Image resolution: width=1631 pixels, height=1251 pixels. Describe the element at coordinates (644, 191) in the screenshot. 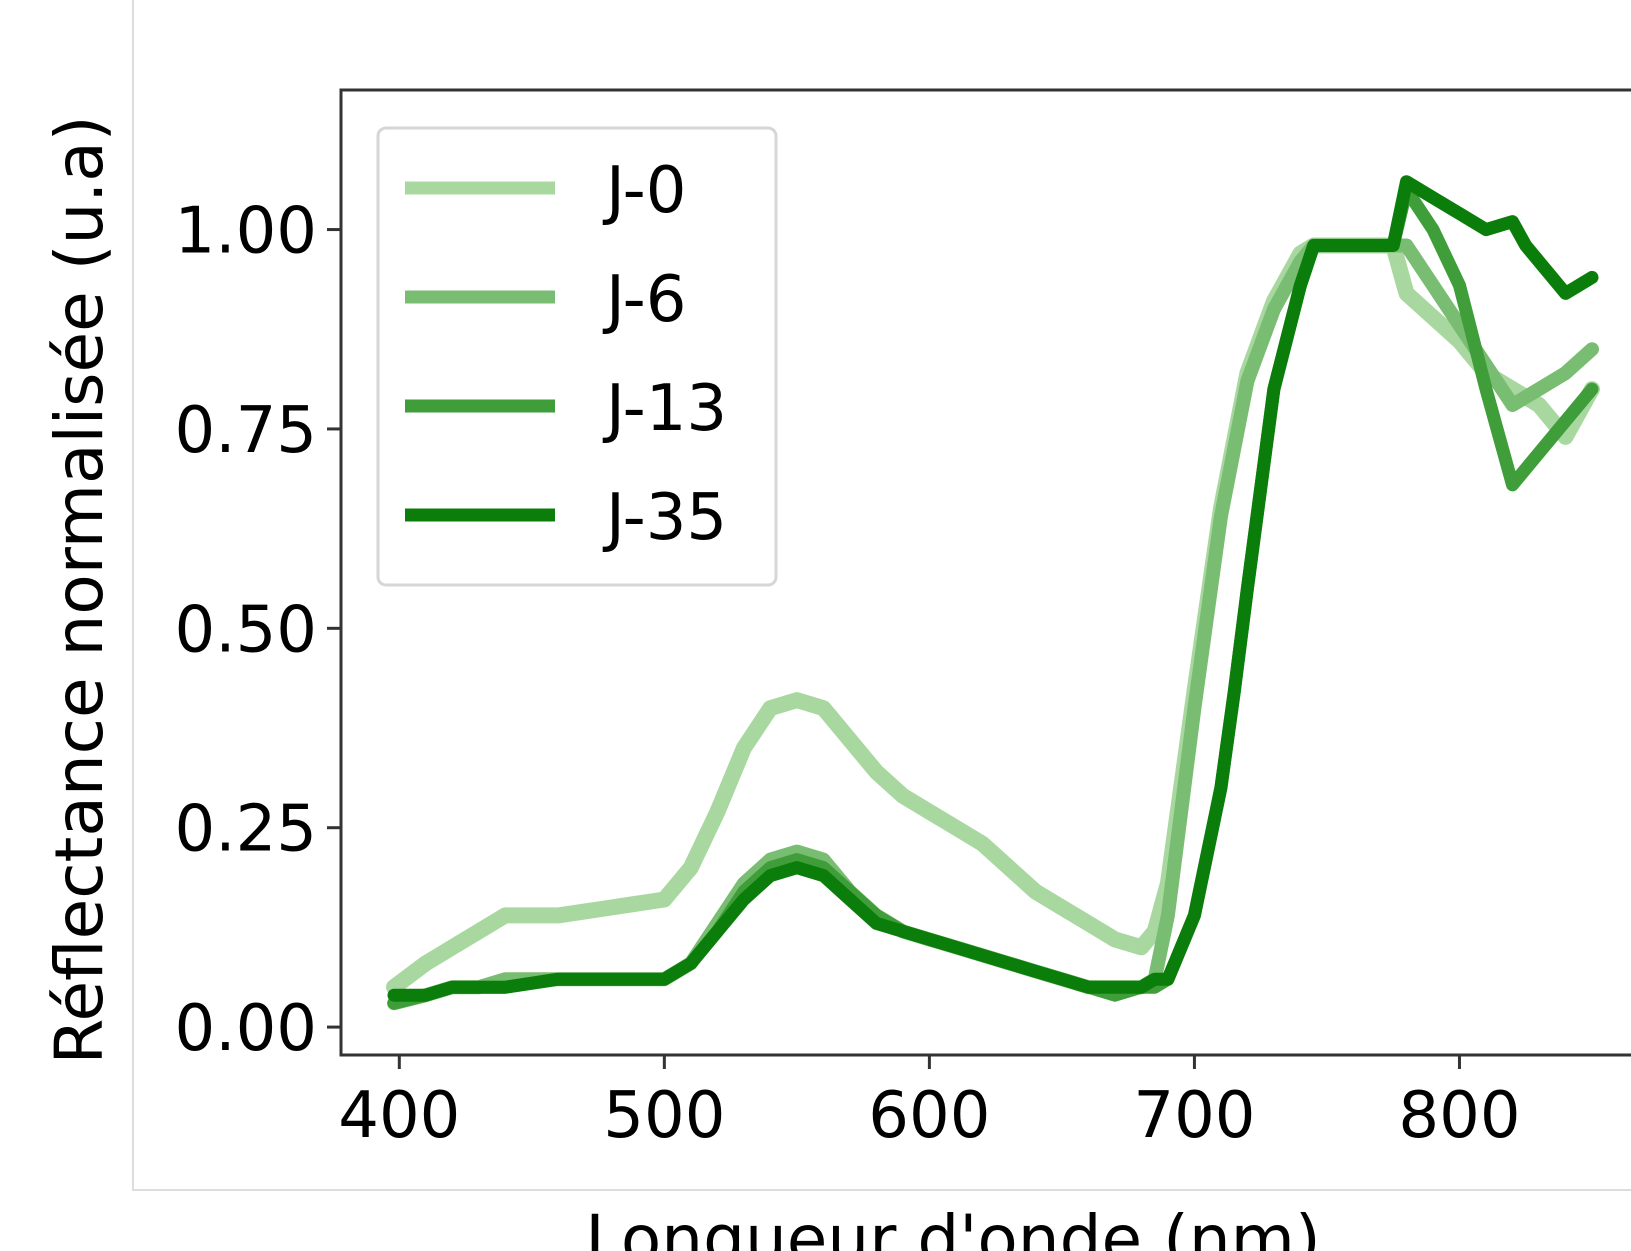

I see `legend-label-j-0: J-0` at that location.